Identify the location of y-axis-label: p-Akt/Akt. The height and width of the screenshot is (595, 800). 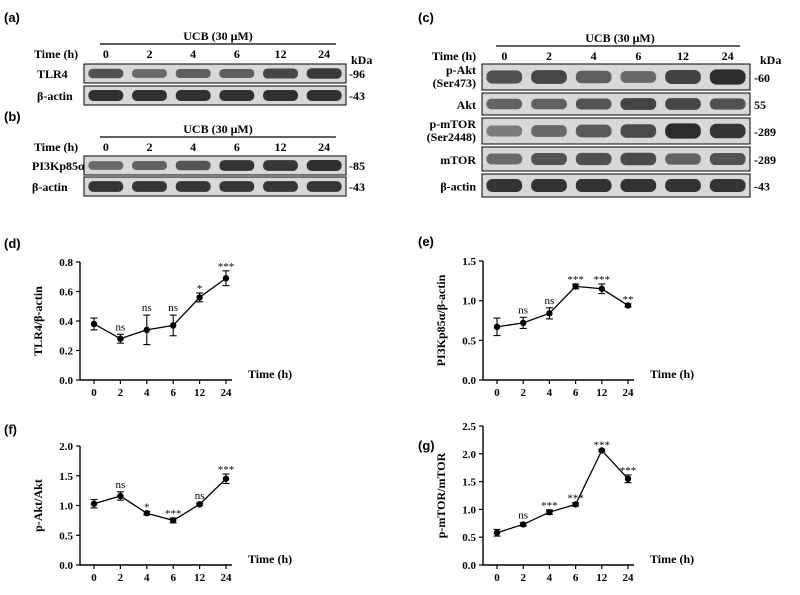
(38, 505).